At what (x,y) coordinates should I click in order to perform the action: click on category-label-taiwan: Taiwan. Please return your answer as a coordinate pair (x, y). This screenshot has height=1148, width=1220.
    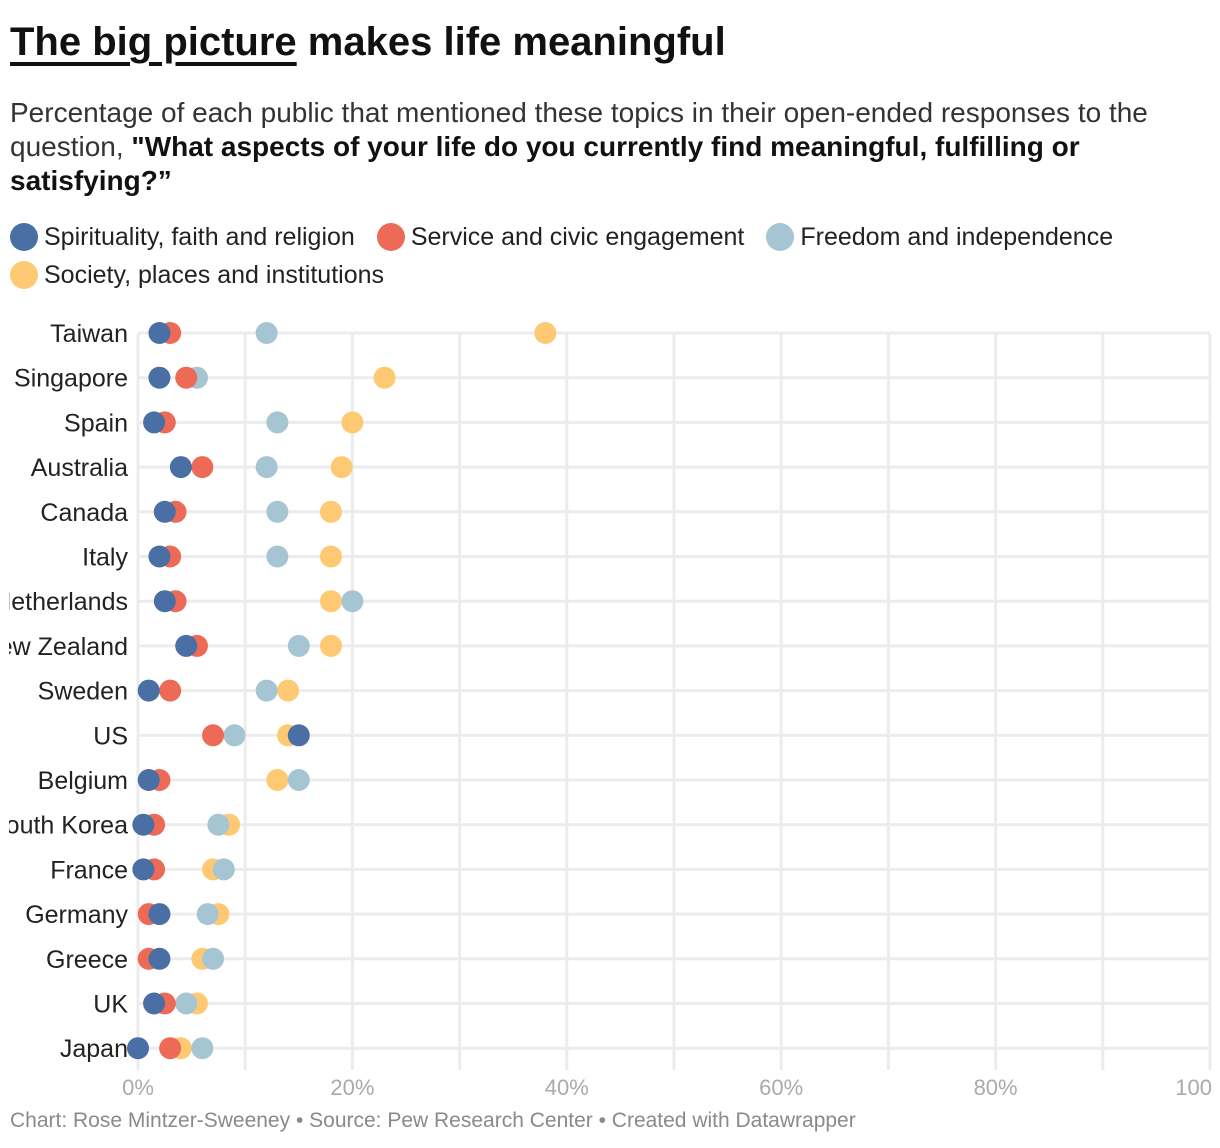
    Looking at the image, I should click on (89, 334).